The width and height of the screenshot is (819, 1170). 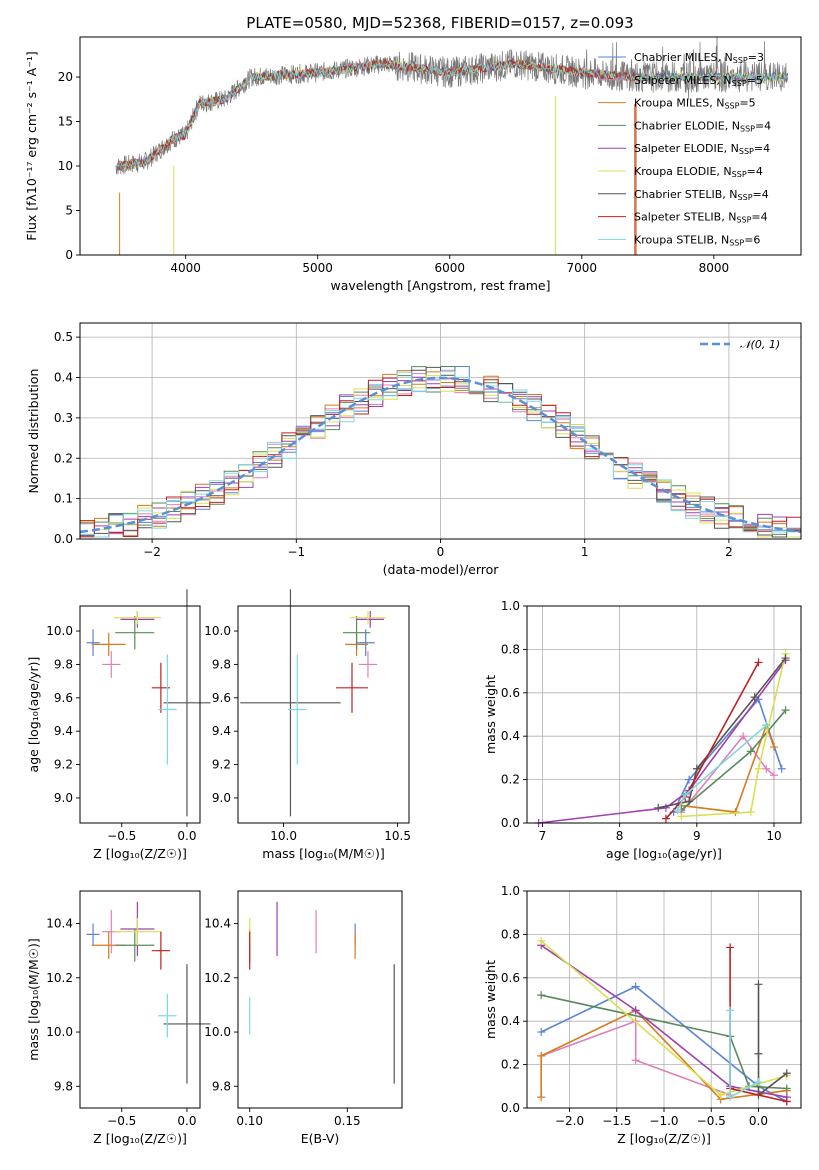 What do you see at coordinates (148, 703) in the screenshot?
I see `plot-area-age_vs_Z` at bounding box center [148, 703].